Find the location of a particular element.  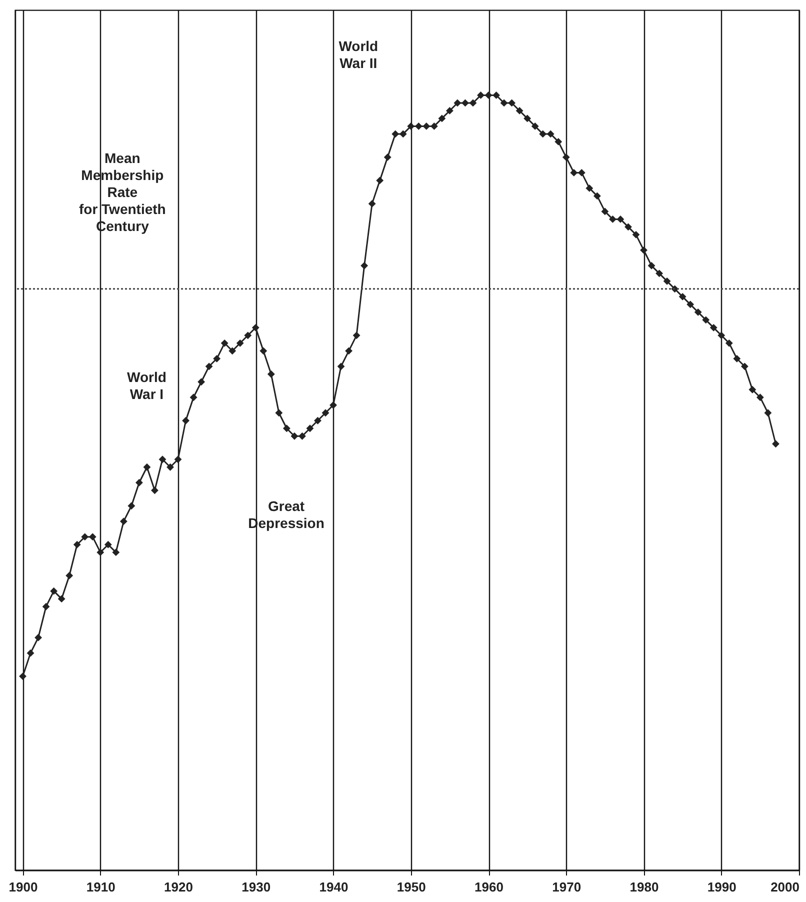

x-tick-label: 1910 is located at coordinates (101, 887).